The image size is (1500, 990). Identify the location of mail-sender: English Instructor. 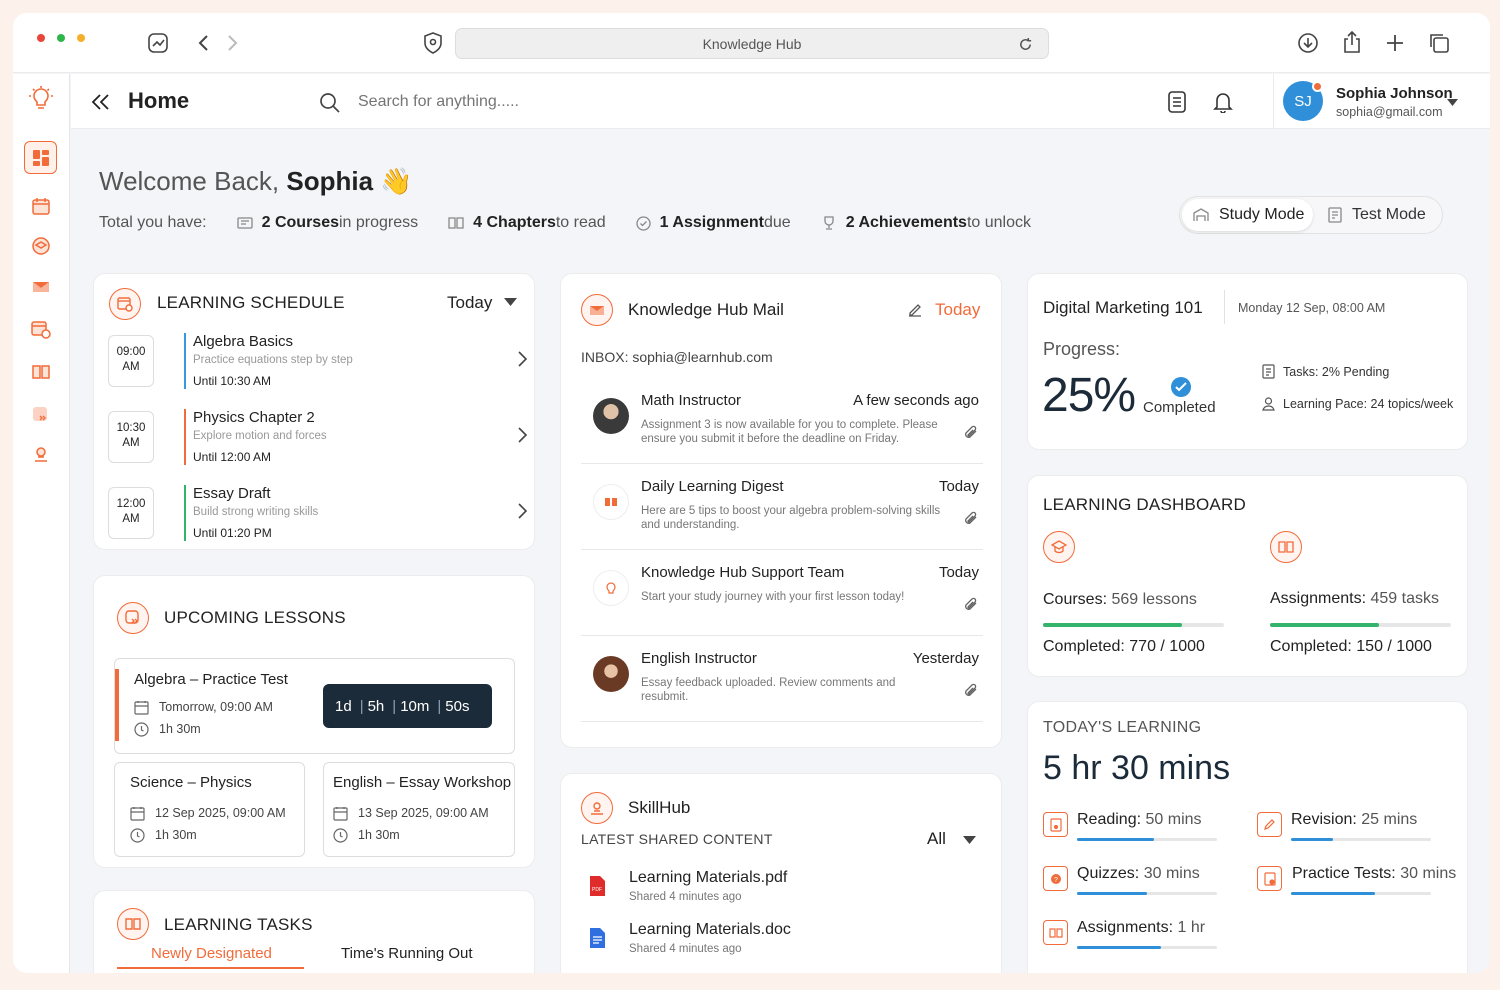
(699, 658).